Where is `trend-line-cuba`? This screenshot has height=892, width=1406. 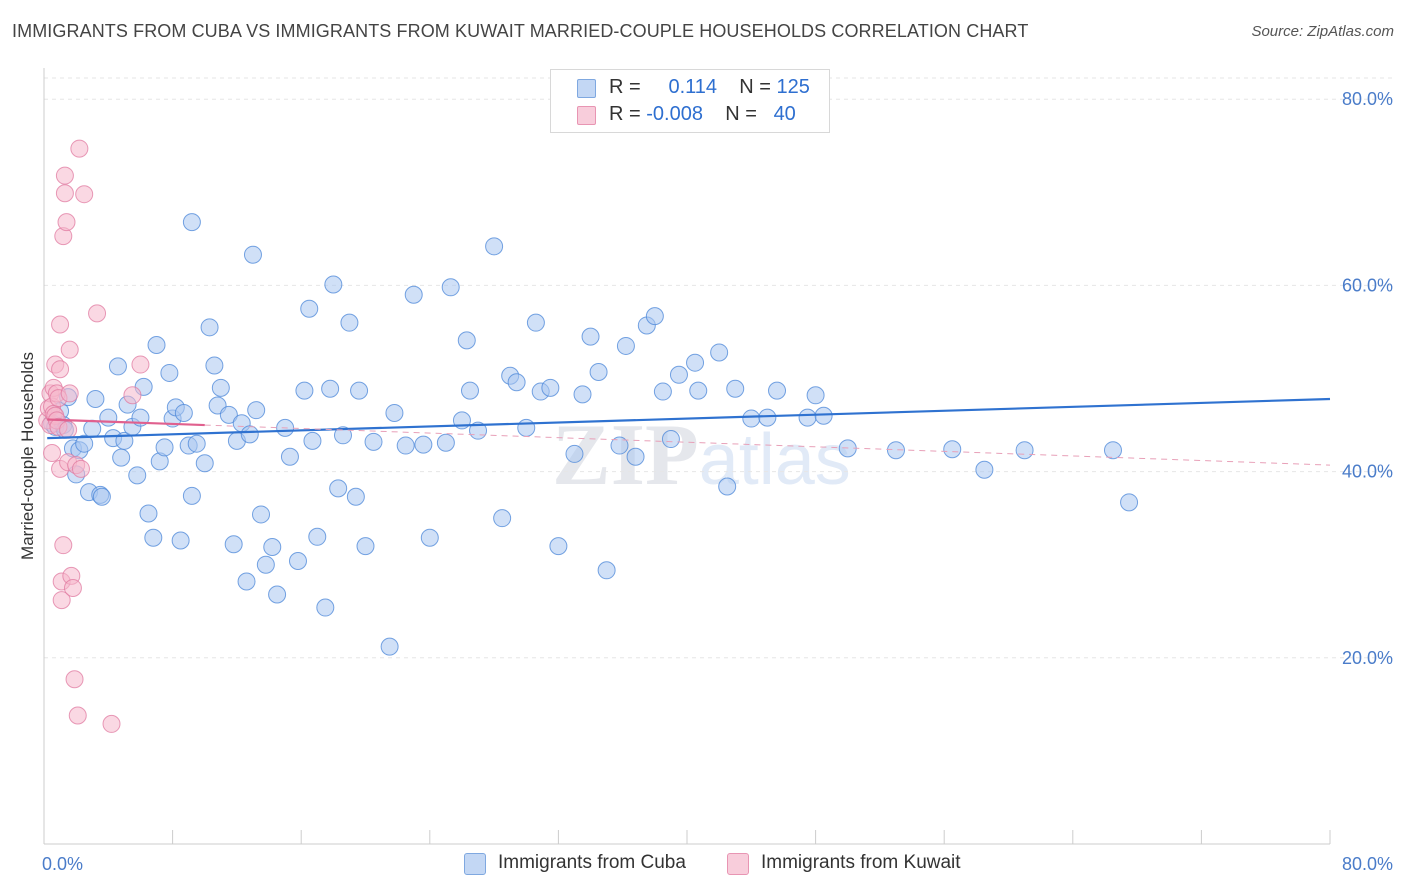
trend-line-cuba is located at coordinates (689, 418).